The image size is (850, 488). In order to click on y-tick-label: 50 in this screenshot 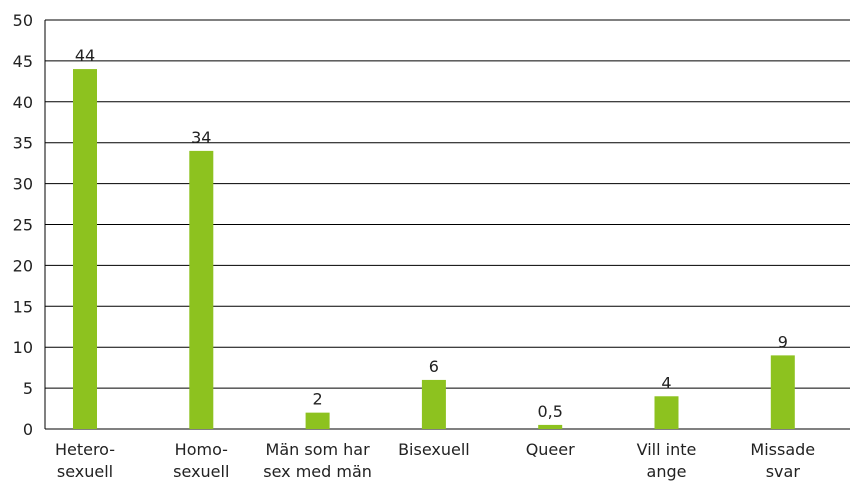, I will do `click(23, 20)`.